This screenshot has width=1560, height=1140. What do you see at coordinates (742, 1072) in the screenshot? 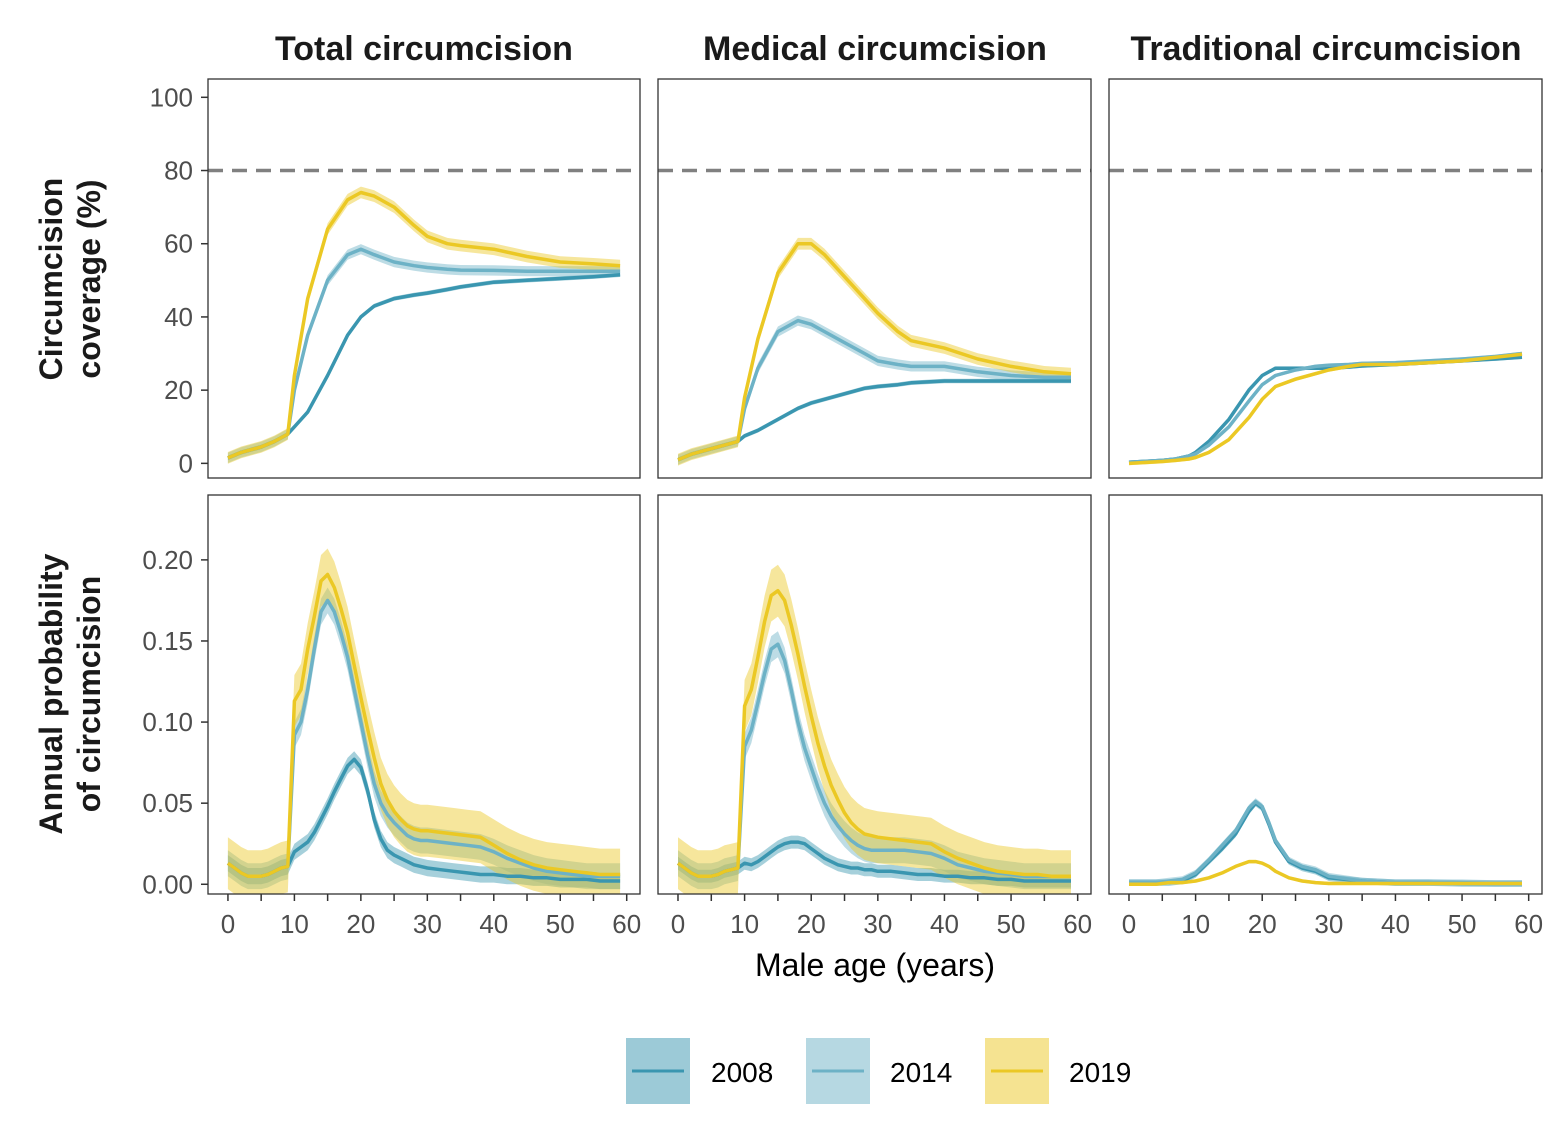
I see `legend-label-2008: 2008` at bounding box center [742, 1072].